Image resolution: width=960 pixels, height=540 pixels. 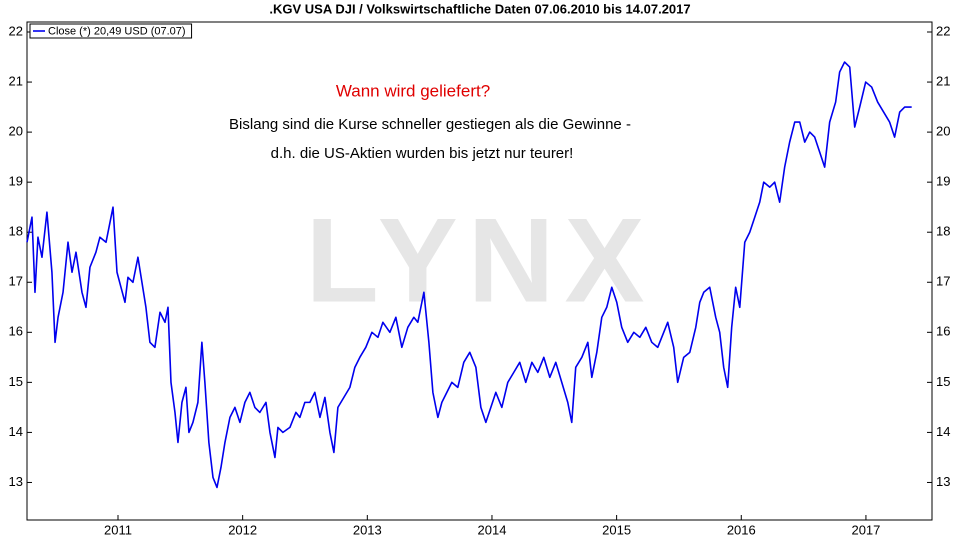 I want to click on x-tick-label: 2015, so click(x=616, y=529).